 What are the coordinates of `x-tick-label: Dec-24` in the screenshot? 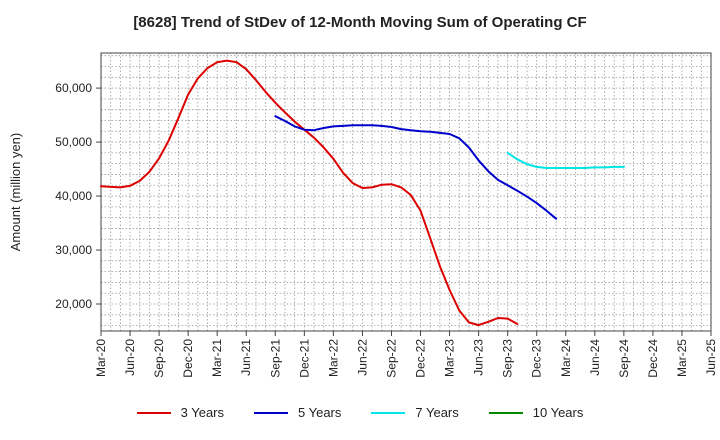 It's located at (653, 358).